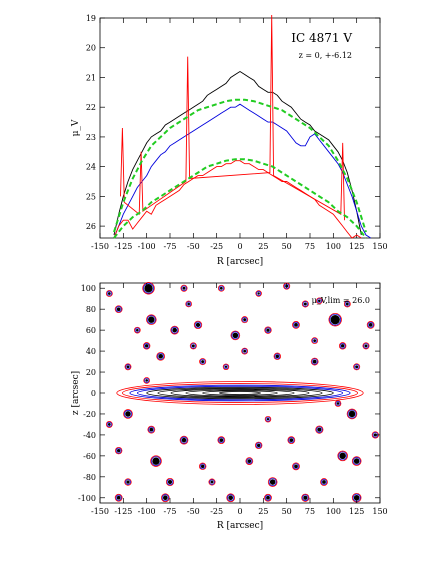 This screenshot has width=436, height=564. Describe the element at coordinates (87, 498) in the screenshot. I see `y-tick-label: -100` at that location.